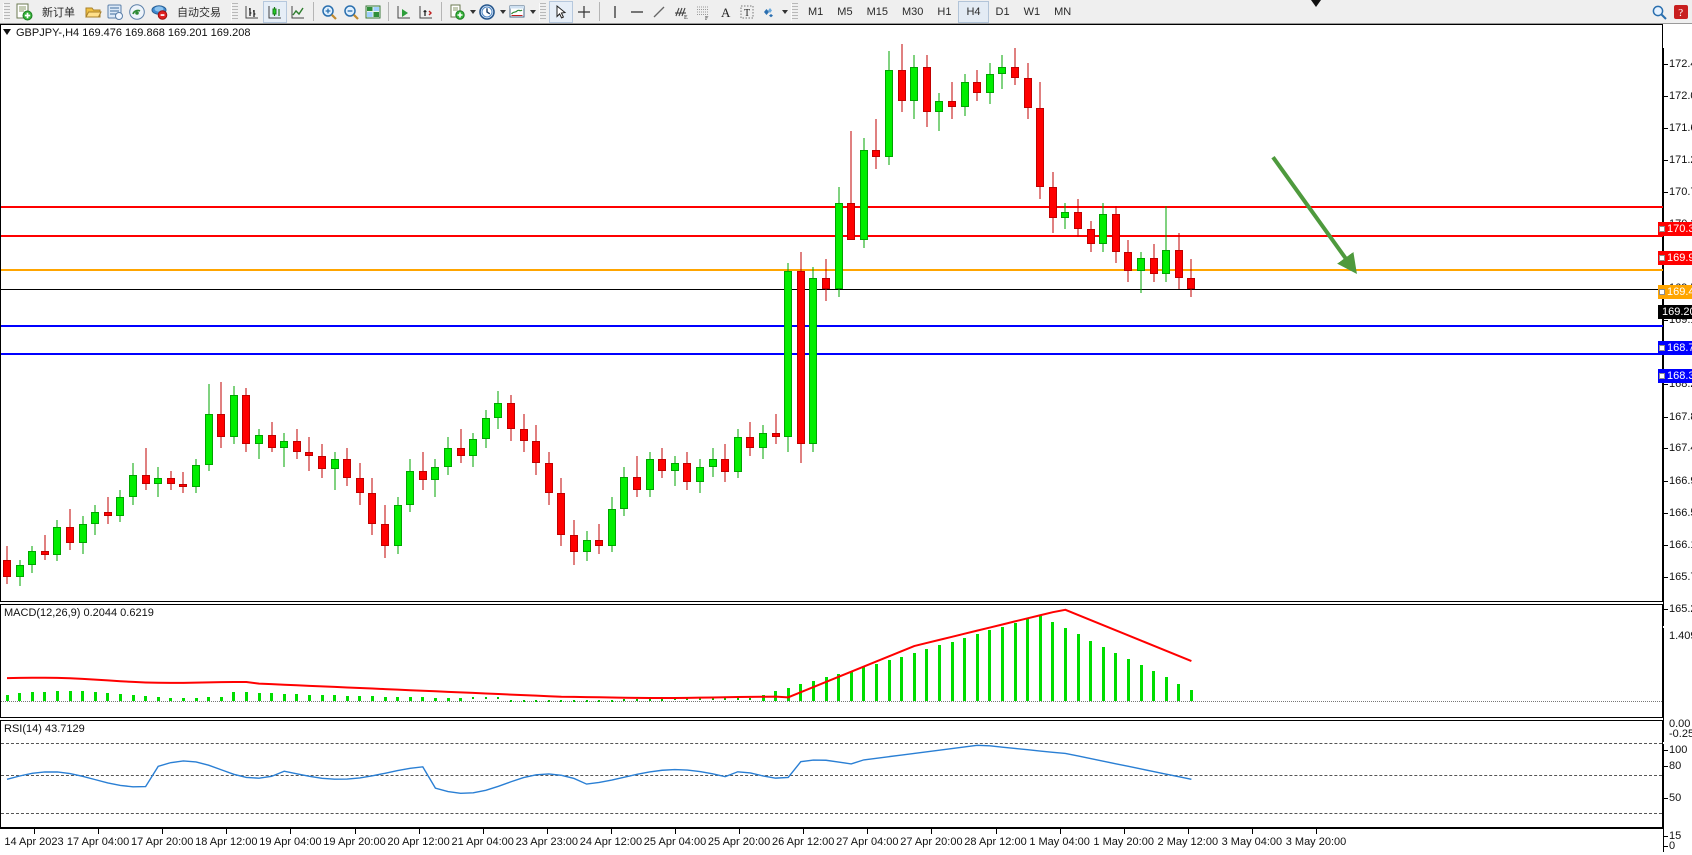 Image resolution: width=1692 pixels, height=855 pixels. I want to click on templates-chevron-down-icon, so click(533, 11).